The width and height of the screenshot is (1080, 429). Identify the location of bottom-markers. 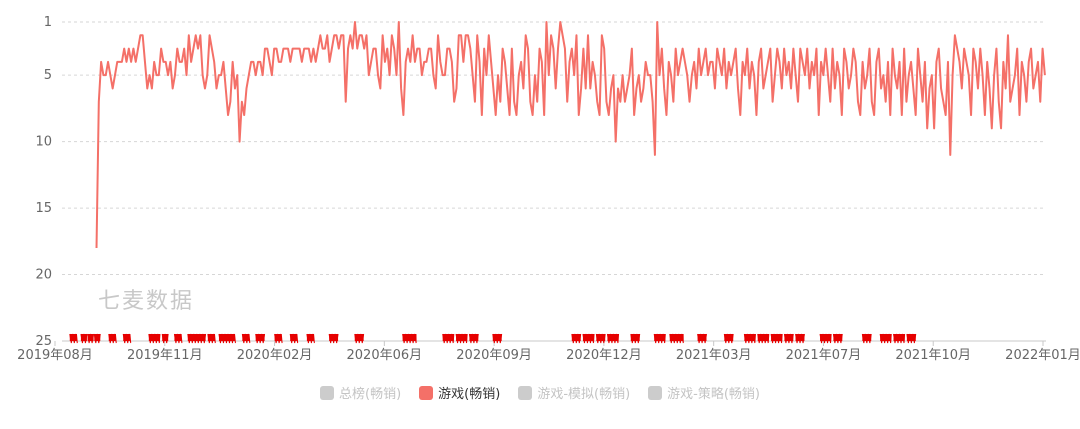
(493, 338).